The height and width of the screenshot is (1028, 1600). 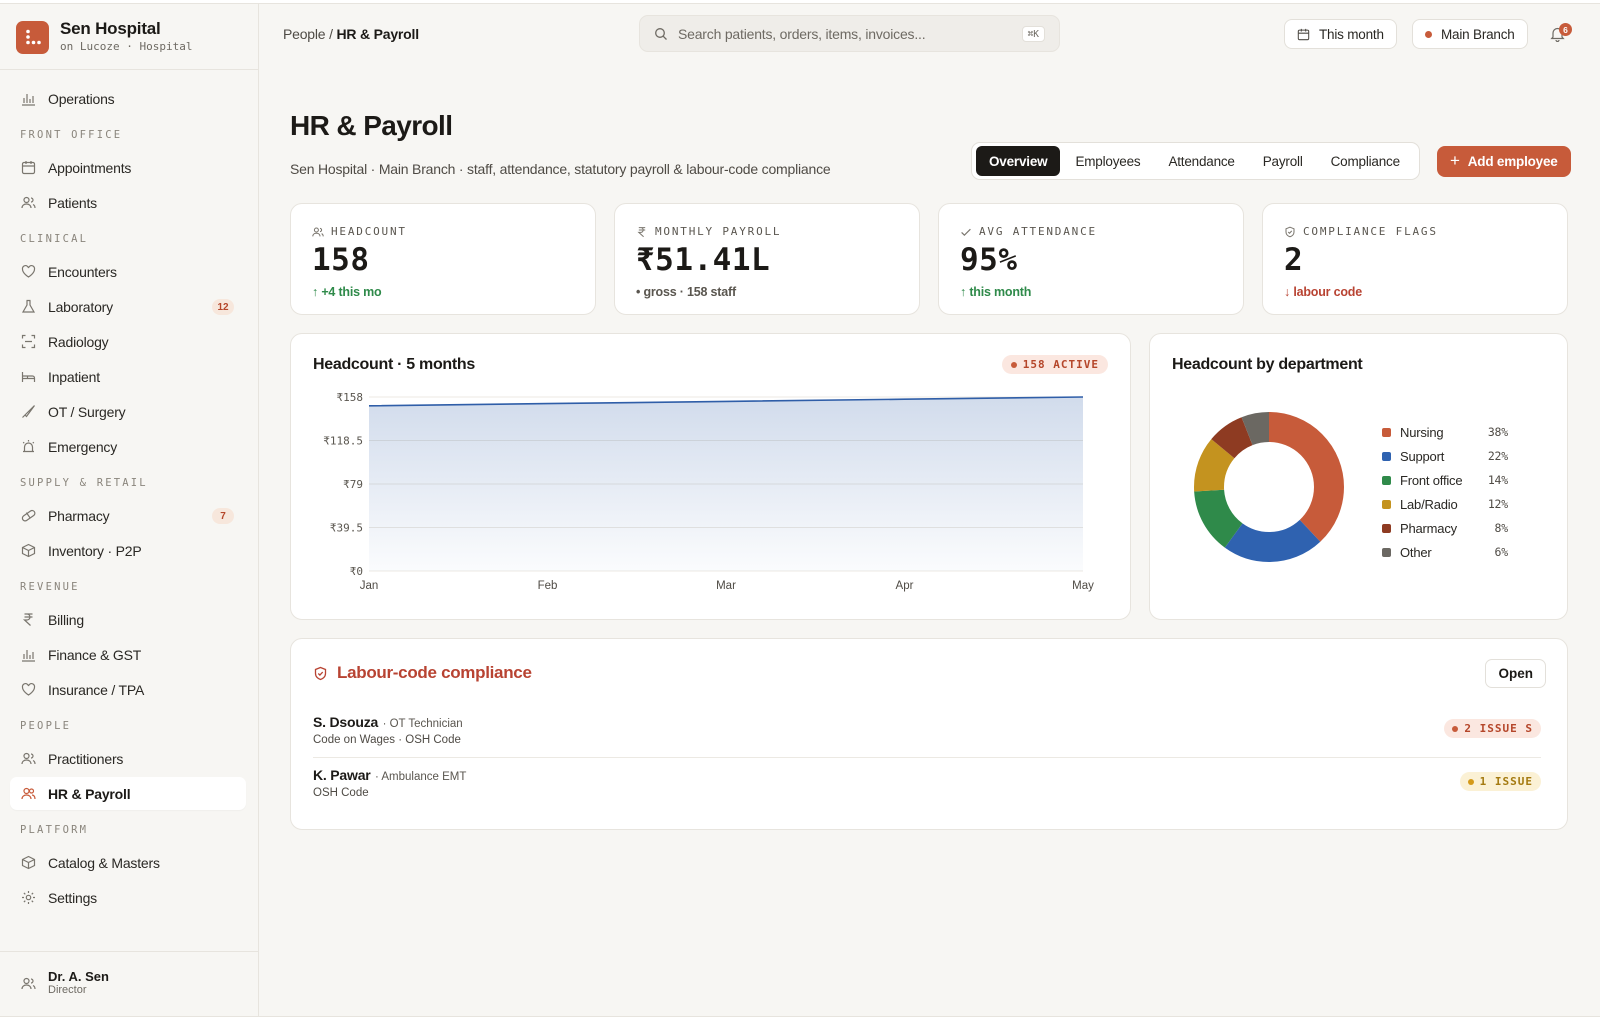 I want to click on team-icon, so click(x=28, y=794).